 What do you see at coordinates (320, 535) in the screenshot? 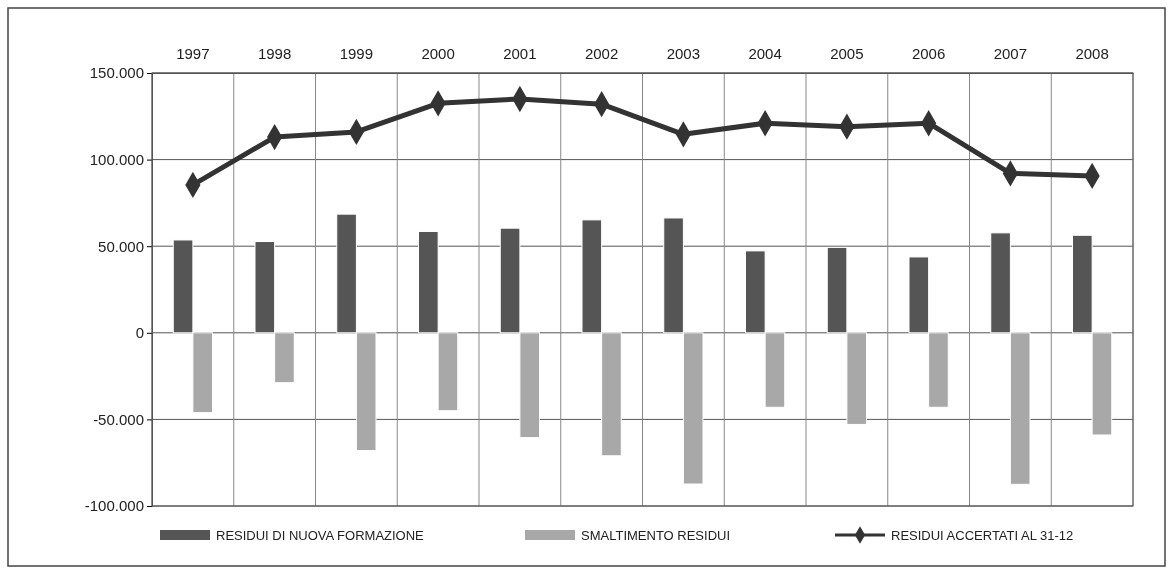
I see `legend-label: RESIDUI DI NUOVA FORMAZIONE` at bounding box center [320, 535].